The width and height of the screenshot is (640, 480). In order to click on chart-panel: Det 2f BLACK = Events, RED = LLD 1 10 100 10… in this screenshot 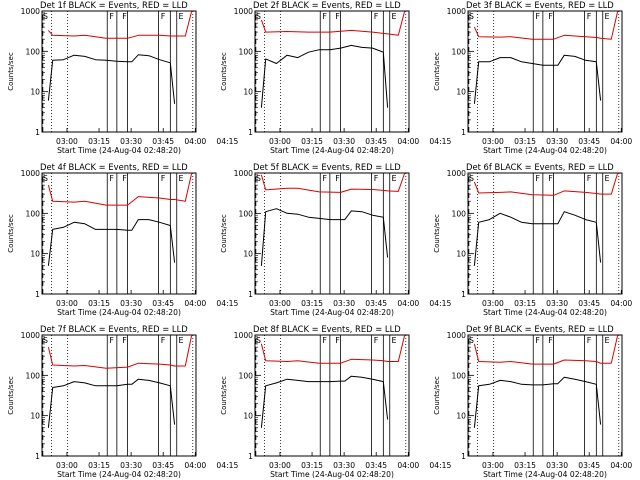, I will do `click(335, 77)`.